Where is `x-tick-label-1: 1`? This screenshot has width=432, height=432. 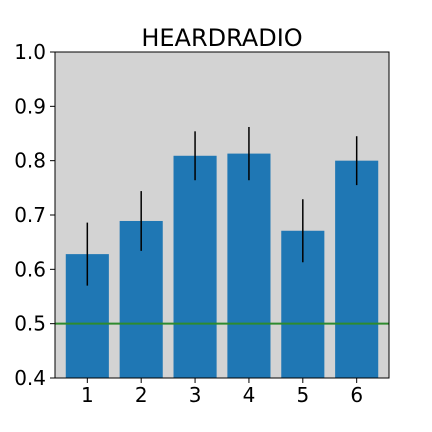
x-tick-label-1: 1 is located at coordinates (87, 395).